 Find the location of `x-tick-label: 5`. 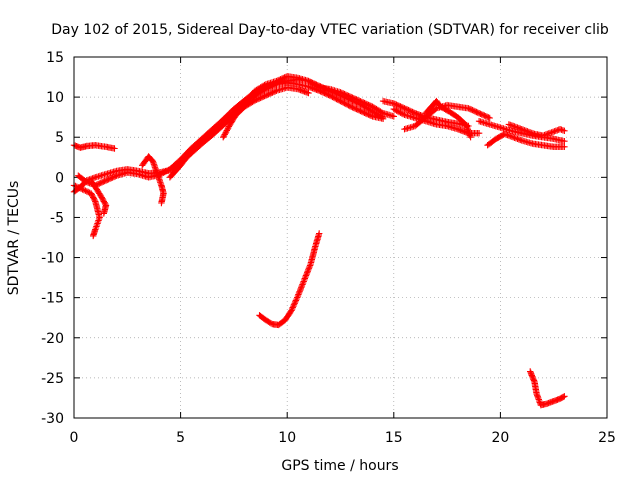

x-tick-label: 5 is located at coordinates (180, 438).